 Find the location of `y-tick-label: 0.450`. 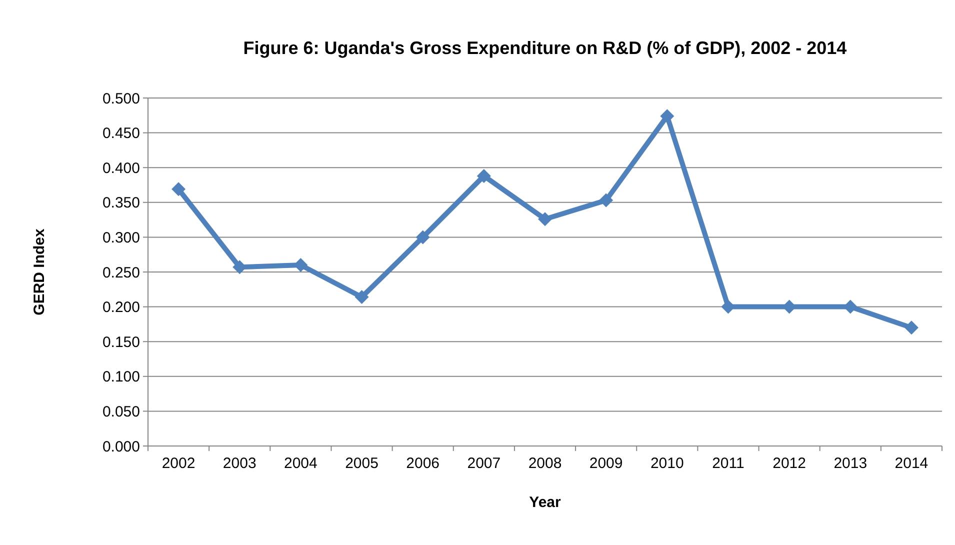

y-tick-label: 0.450 is located at coordinates (121, 133).